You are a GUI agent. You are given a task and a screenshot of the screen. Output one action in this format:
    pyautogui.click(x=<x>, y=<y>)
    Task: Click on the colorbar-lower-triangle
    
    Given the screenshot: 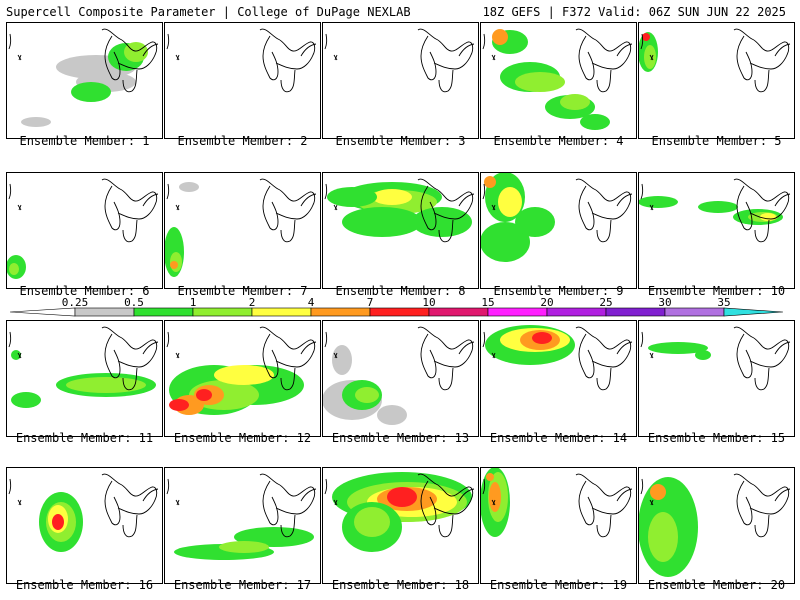 What is the action you would take?
    pyautogui.click(x=42, y=312)
    